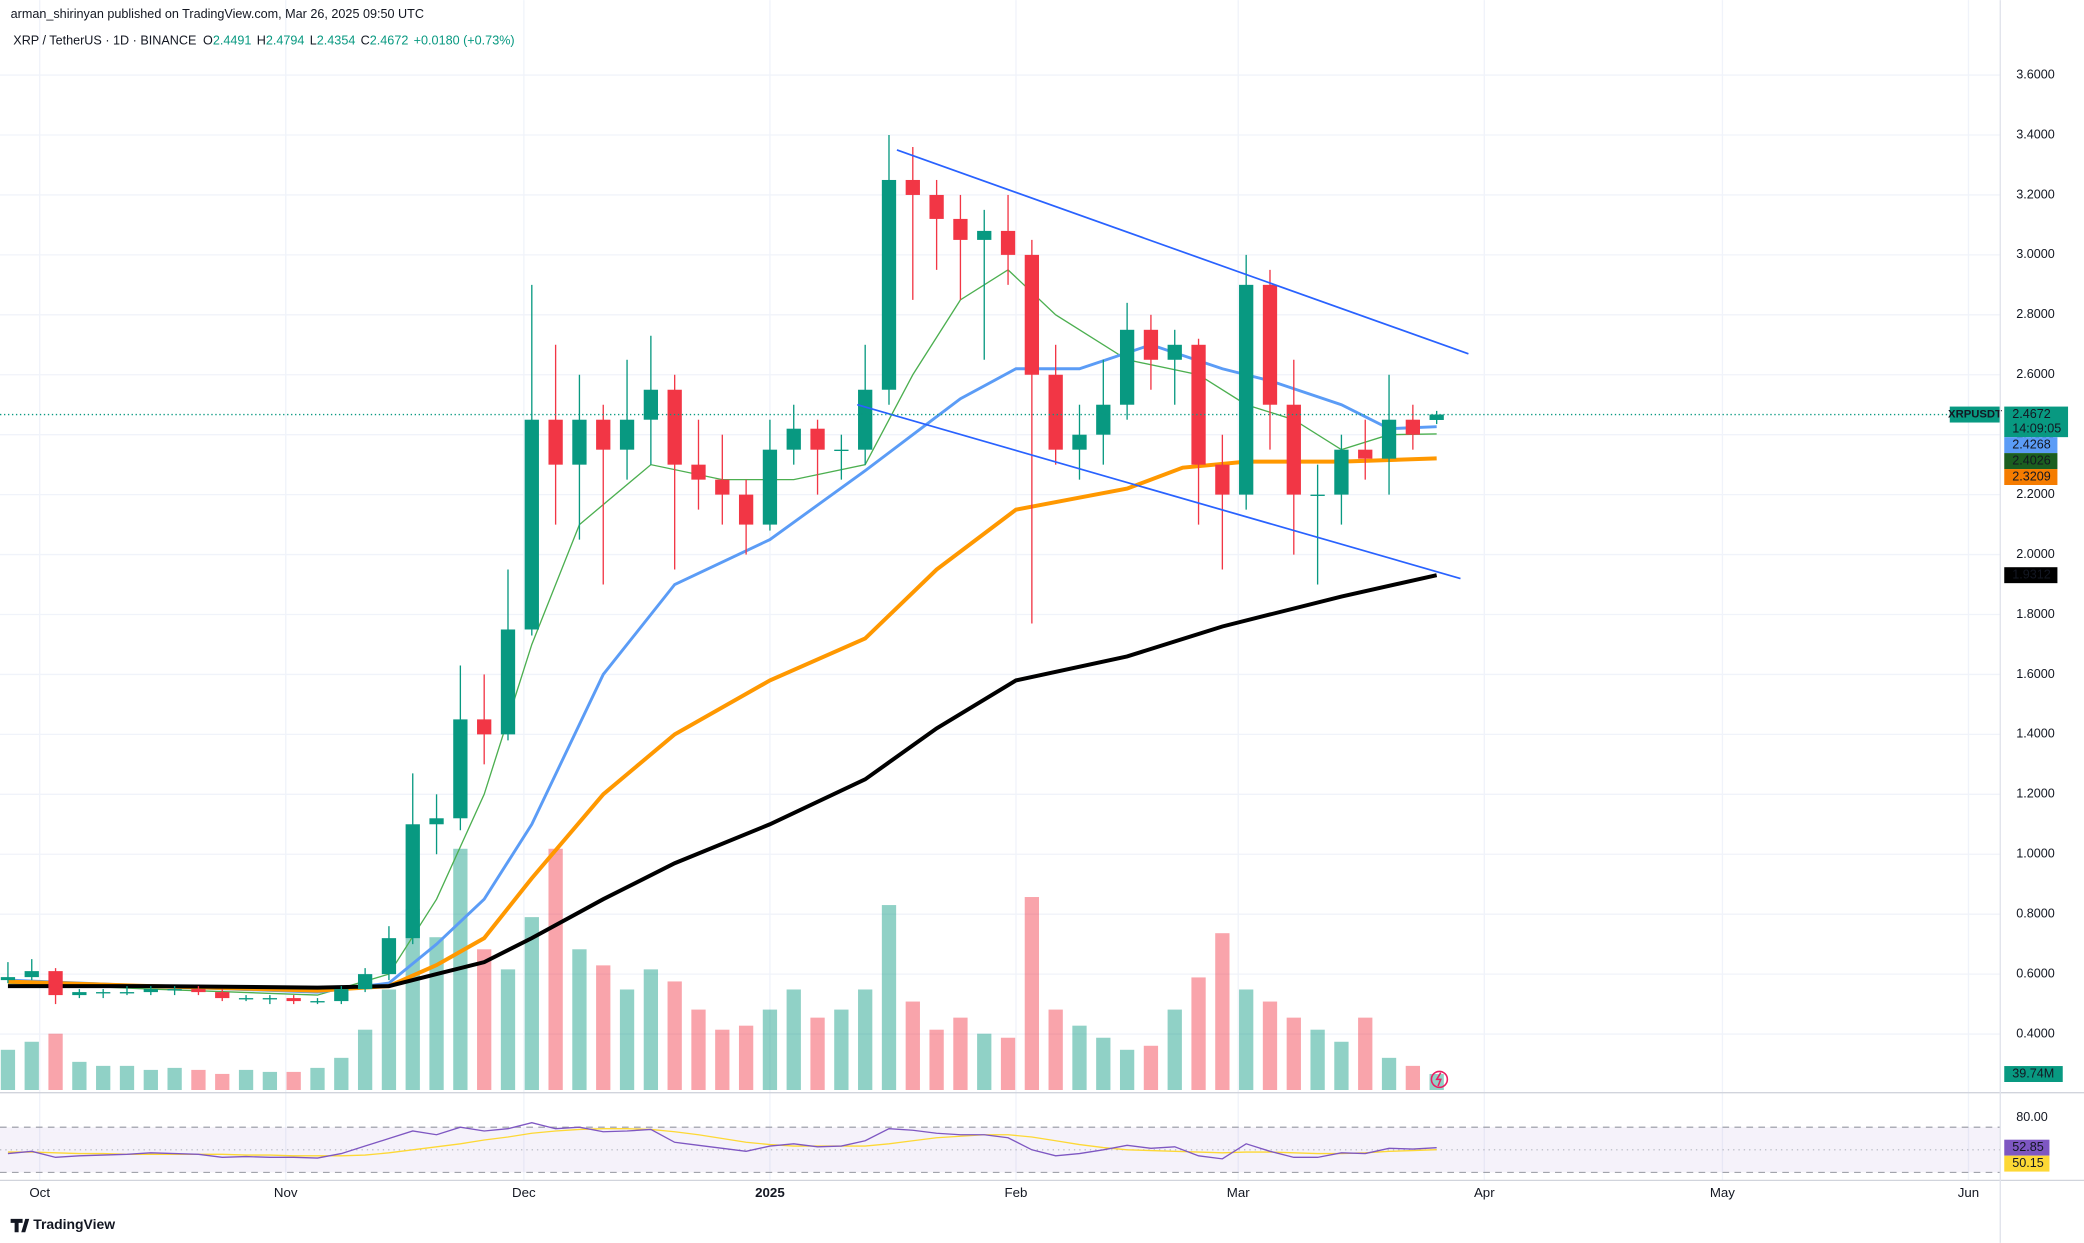  What do you see at coordinates (1722, 1192) in the screenshot?
I see `x-tick-label: May` at bounding box center [1722, 1192].